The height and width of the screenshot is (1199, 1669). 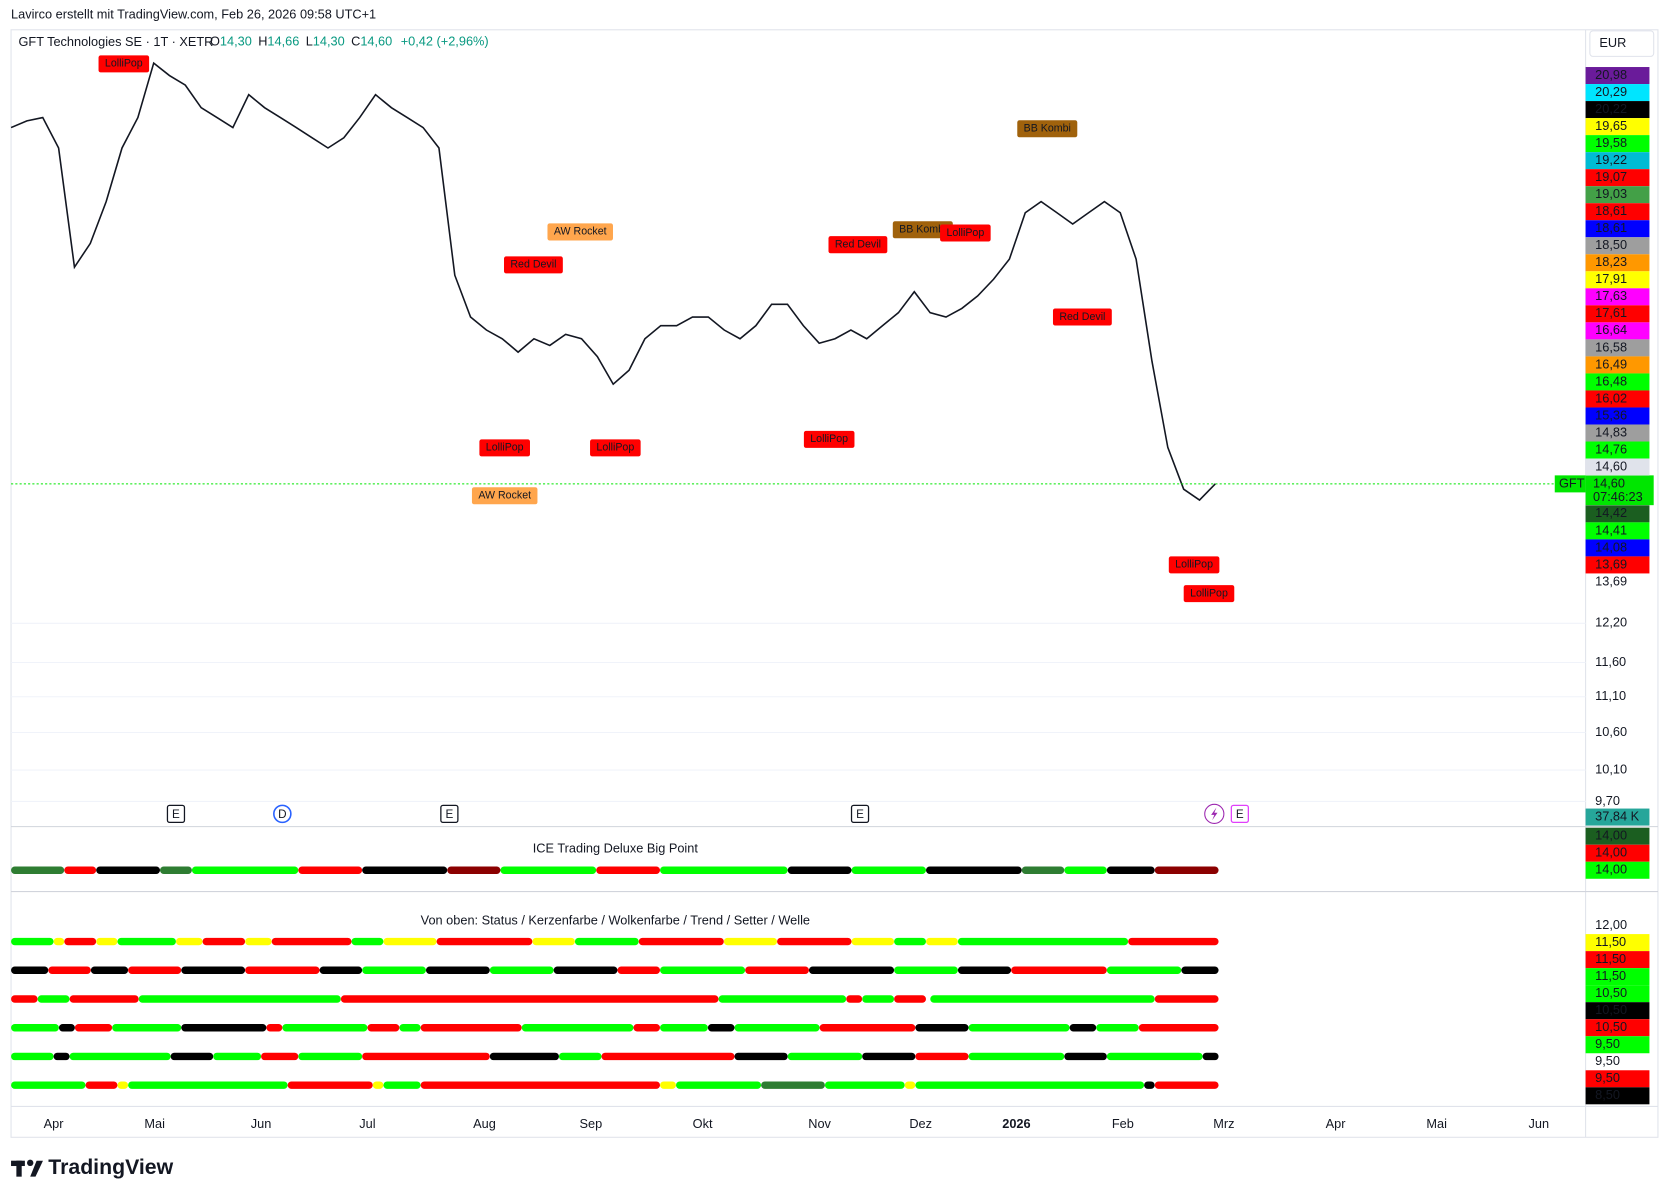 What do you see at coordinates (1611, 380) in the screenshot?
I see `price-badge-label: 16,48` at bounding box center [1611, 380].